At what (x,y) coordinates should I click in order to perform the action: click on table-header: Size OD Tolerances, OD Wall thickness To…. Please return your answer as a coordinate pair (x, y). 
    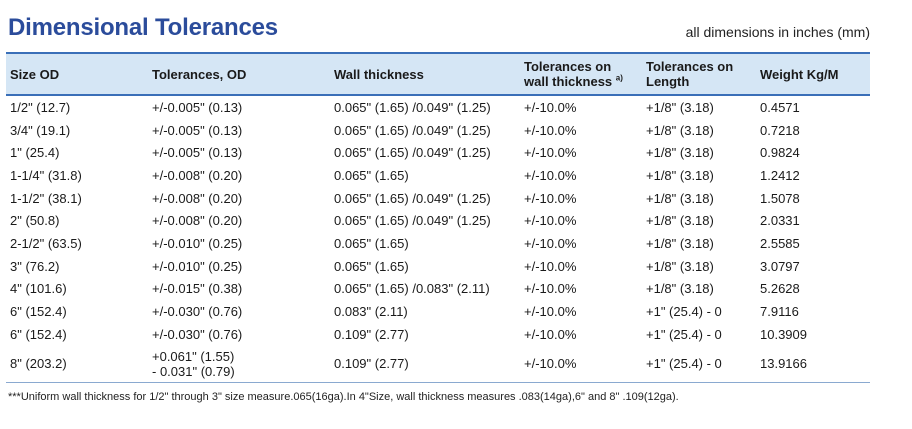
    Looking at the image, I should click on (438, 74).